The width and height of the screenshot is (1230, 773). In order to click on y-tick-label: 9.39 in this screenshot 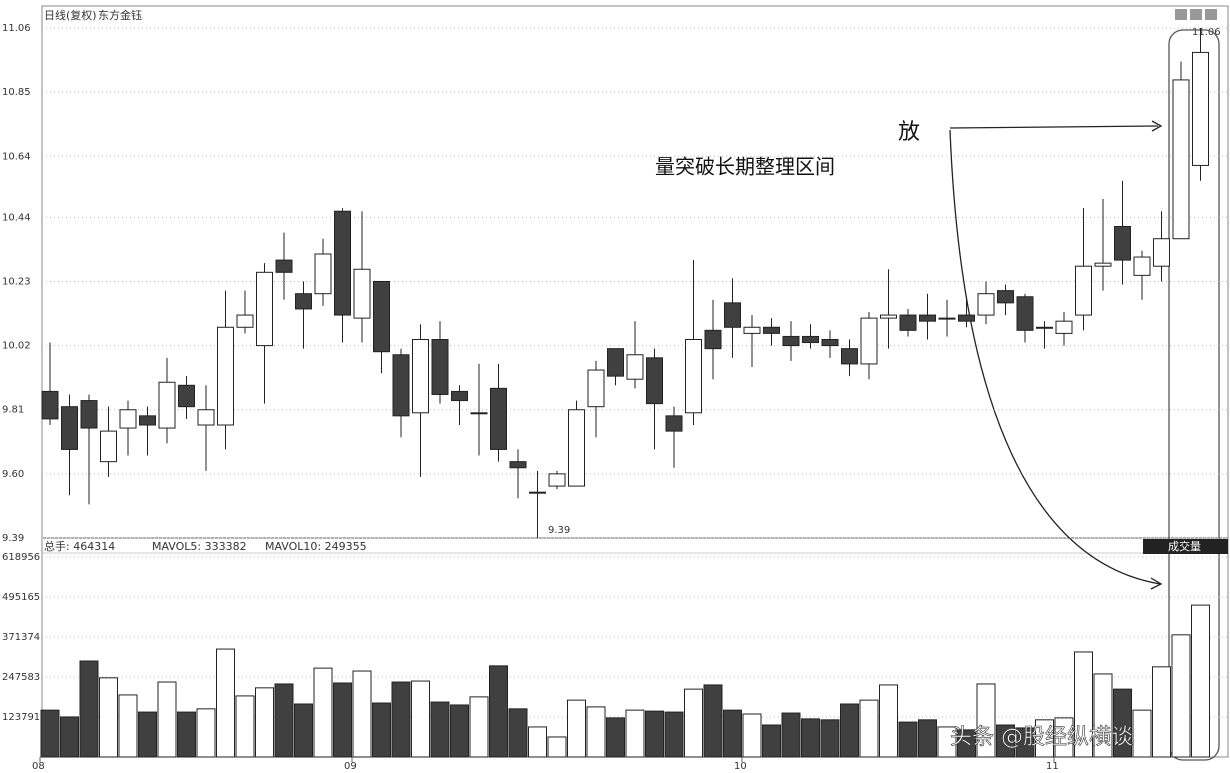, I will do `click(13, 538)`.